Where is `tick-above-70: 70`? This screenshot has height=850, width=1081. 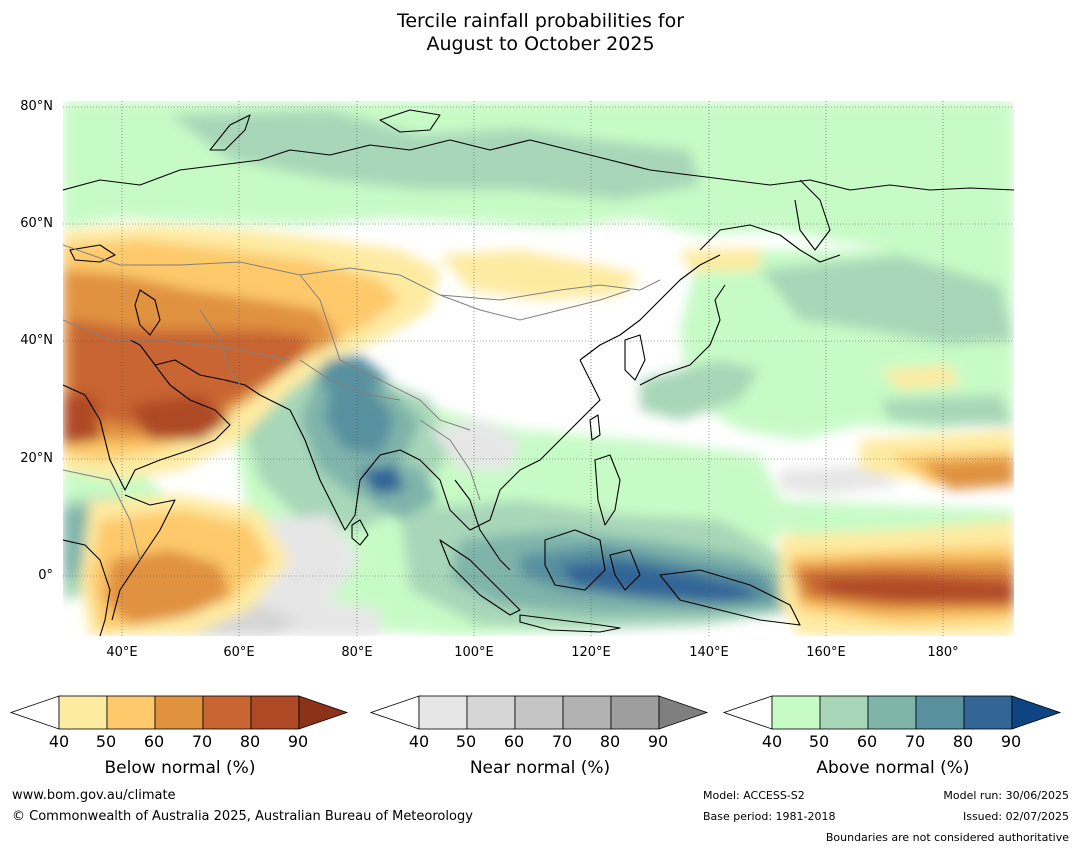
tick-above-70: 70 is located at coordinates (915, 741).